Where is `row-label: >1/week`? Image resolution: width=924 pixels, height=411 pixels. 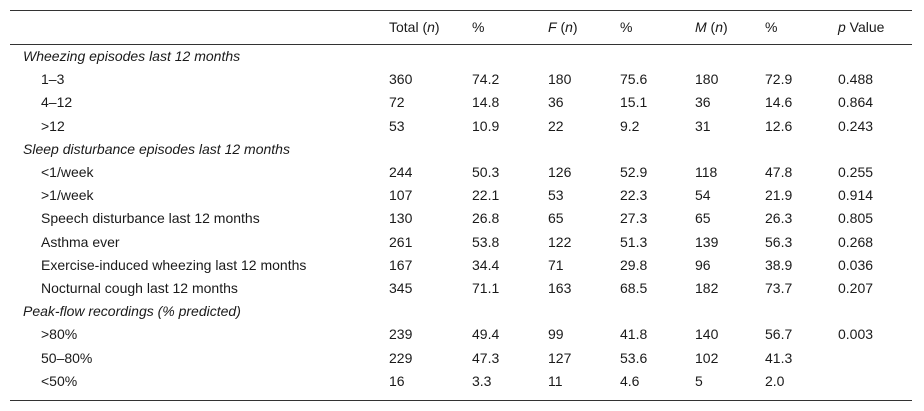 row-label: >1/week is located at coordinates (67, 195).